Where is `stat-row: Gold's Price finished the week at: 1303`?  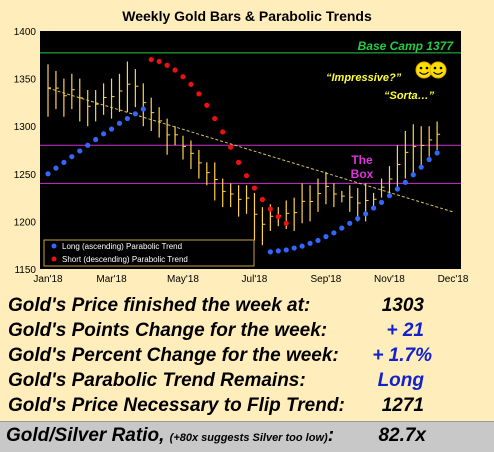
stat-row: Gold's Price finished the week at: 1303 is located at coordinates (247, 307).